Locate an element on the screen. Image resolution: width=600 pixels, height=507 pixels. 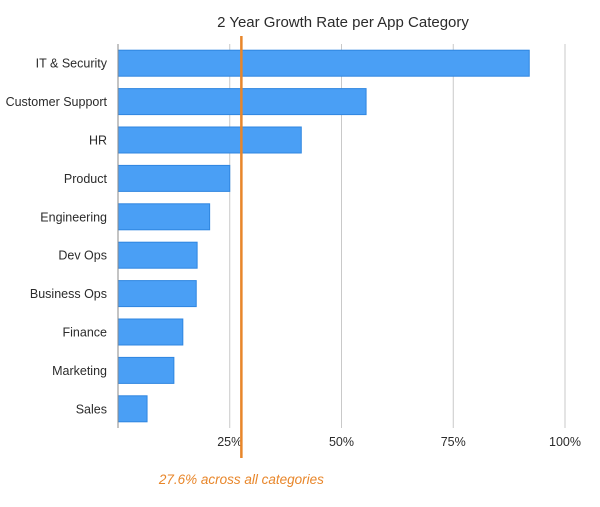
category-label: Dev Ops is located at coordinates (82, 256).